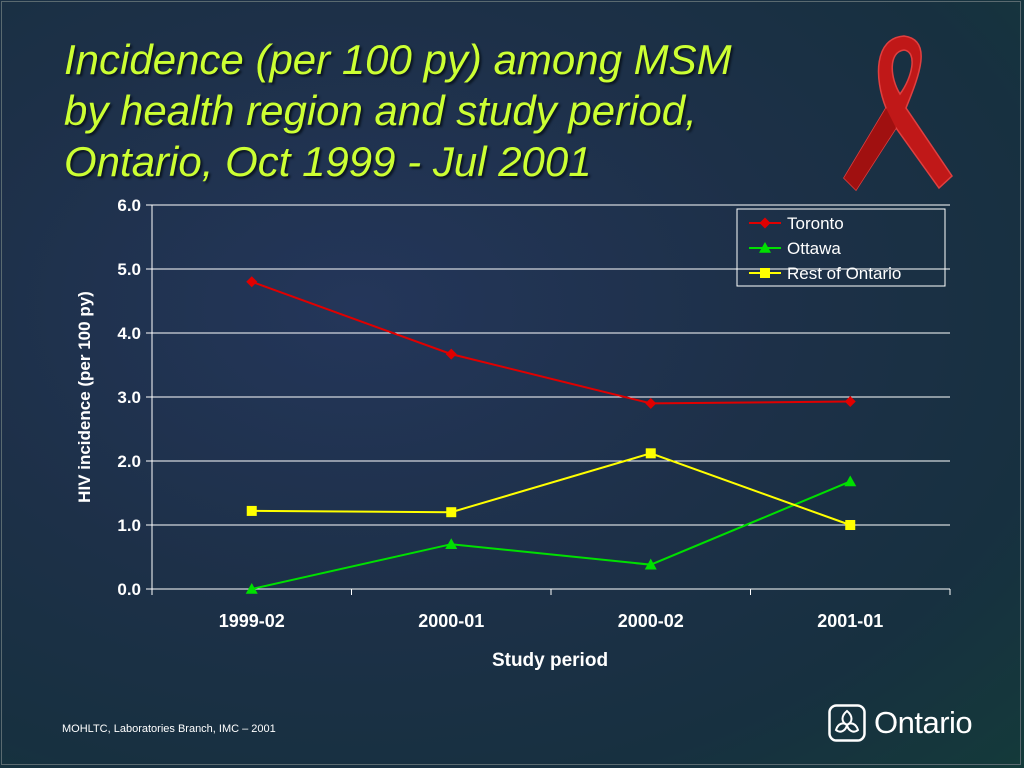  What do you see at coordinates (398, 59) in the screenshot?
I see `title-line-1: Incidence (per 100 py) among MSM` at bounding box center [398, 59].